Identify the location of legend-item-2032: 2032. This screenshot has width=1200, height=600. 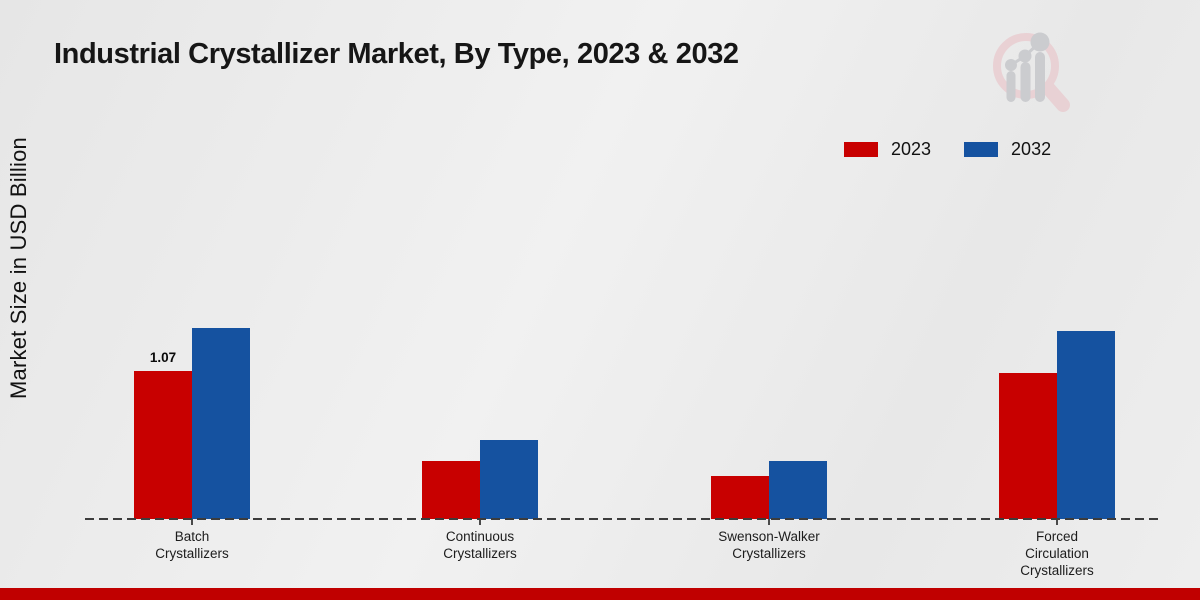
(1007, 149).